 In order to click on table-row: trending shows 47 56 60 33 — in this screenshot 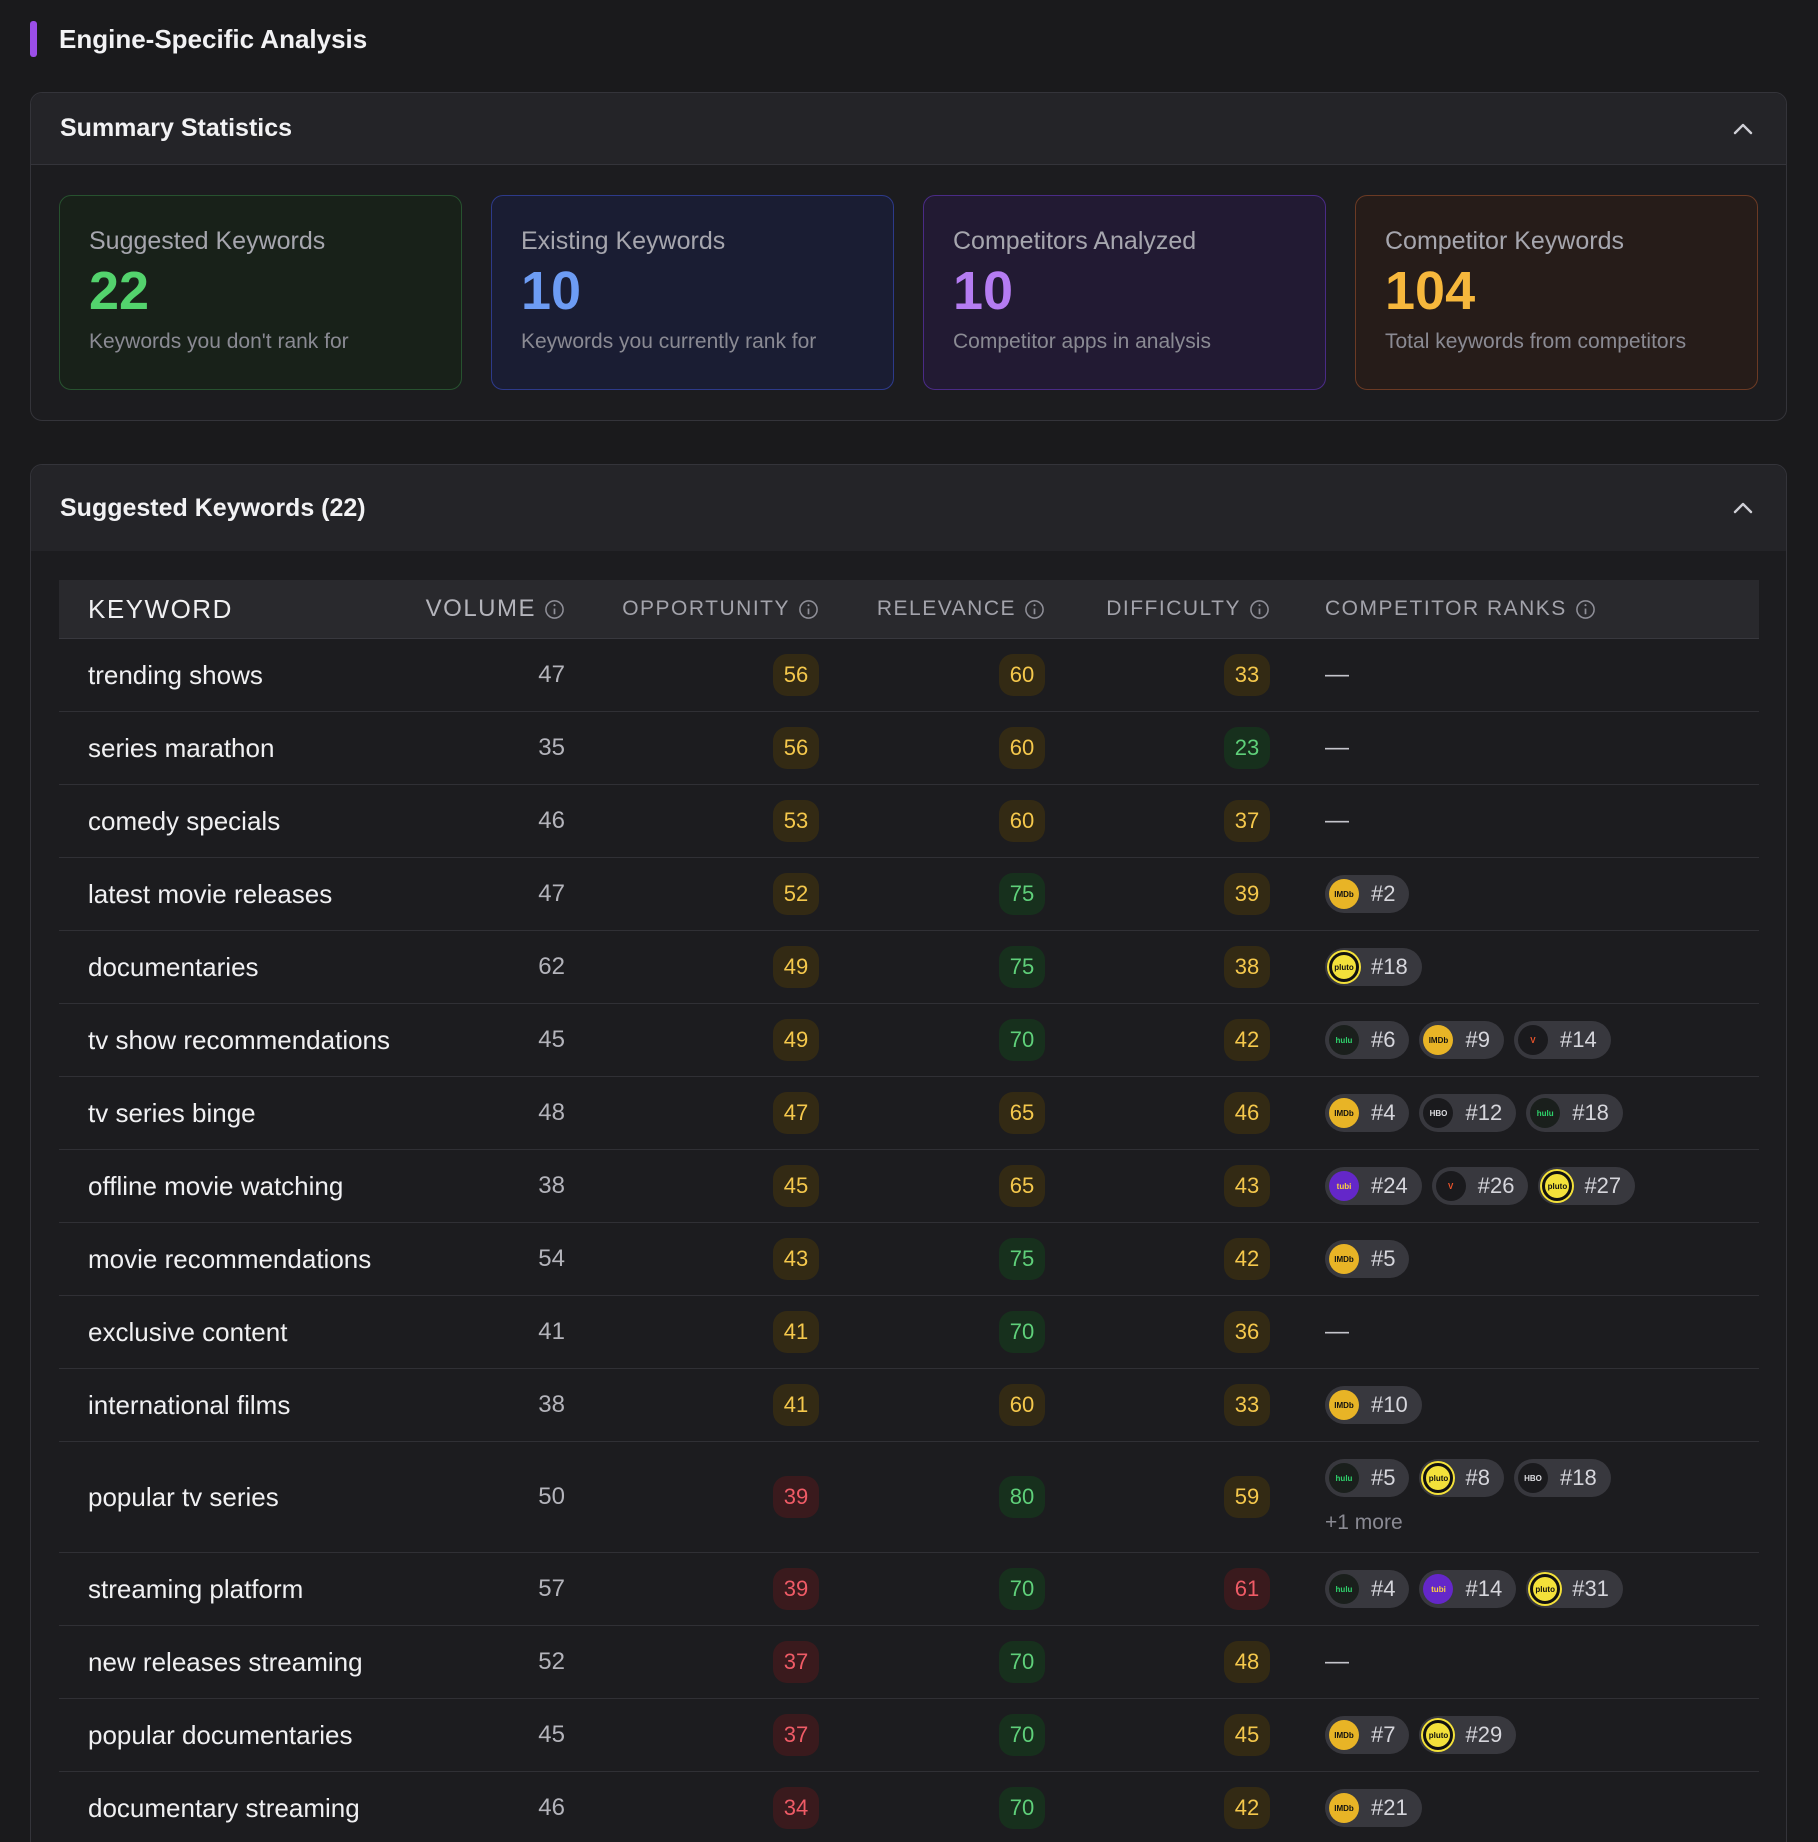, I will do `click(909, 675)`.